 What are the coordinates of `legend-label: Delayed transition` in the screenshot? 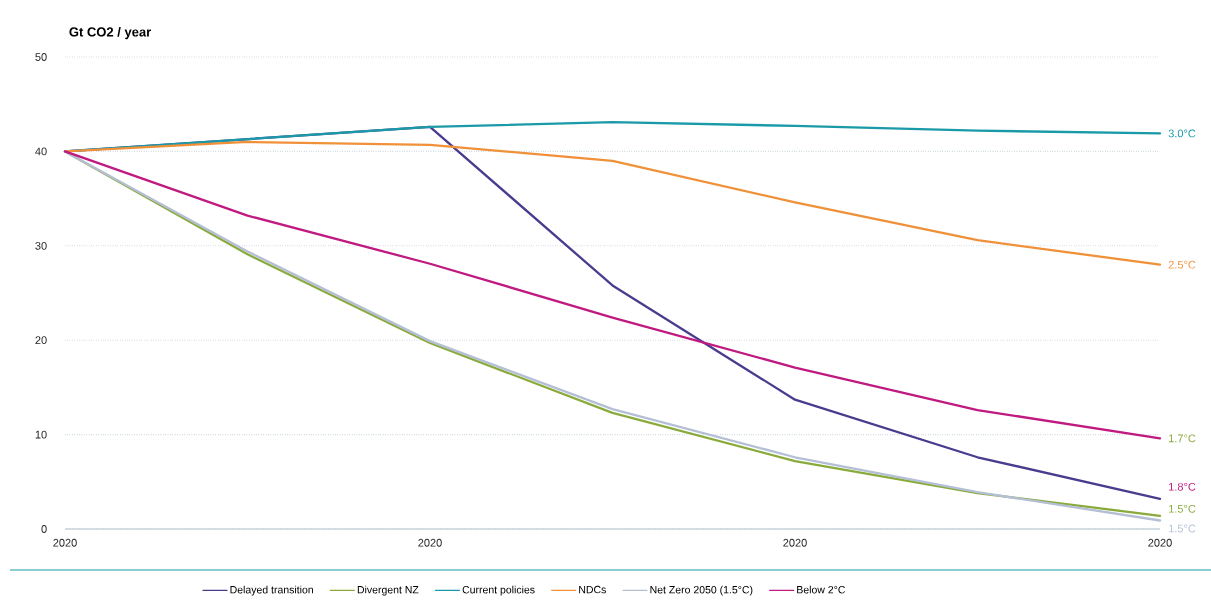 It's located at (271, 590).